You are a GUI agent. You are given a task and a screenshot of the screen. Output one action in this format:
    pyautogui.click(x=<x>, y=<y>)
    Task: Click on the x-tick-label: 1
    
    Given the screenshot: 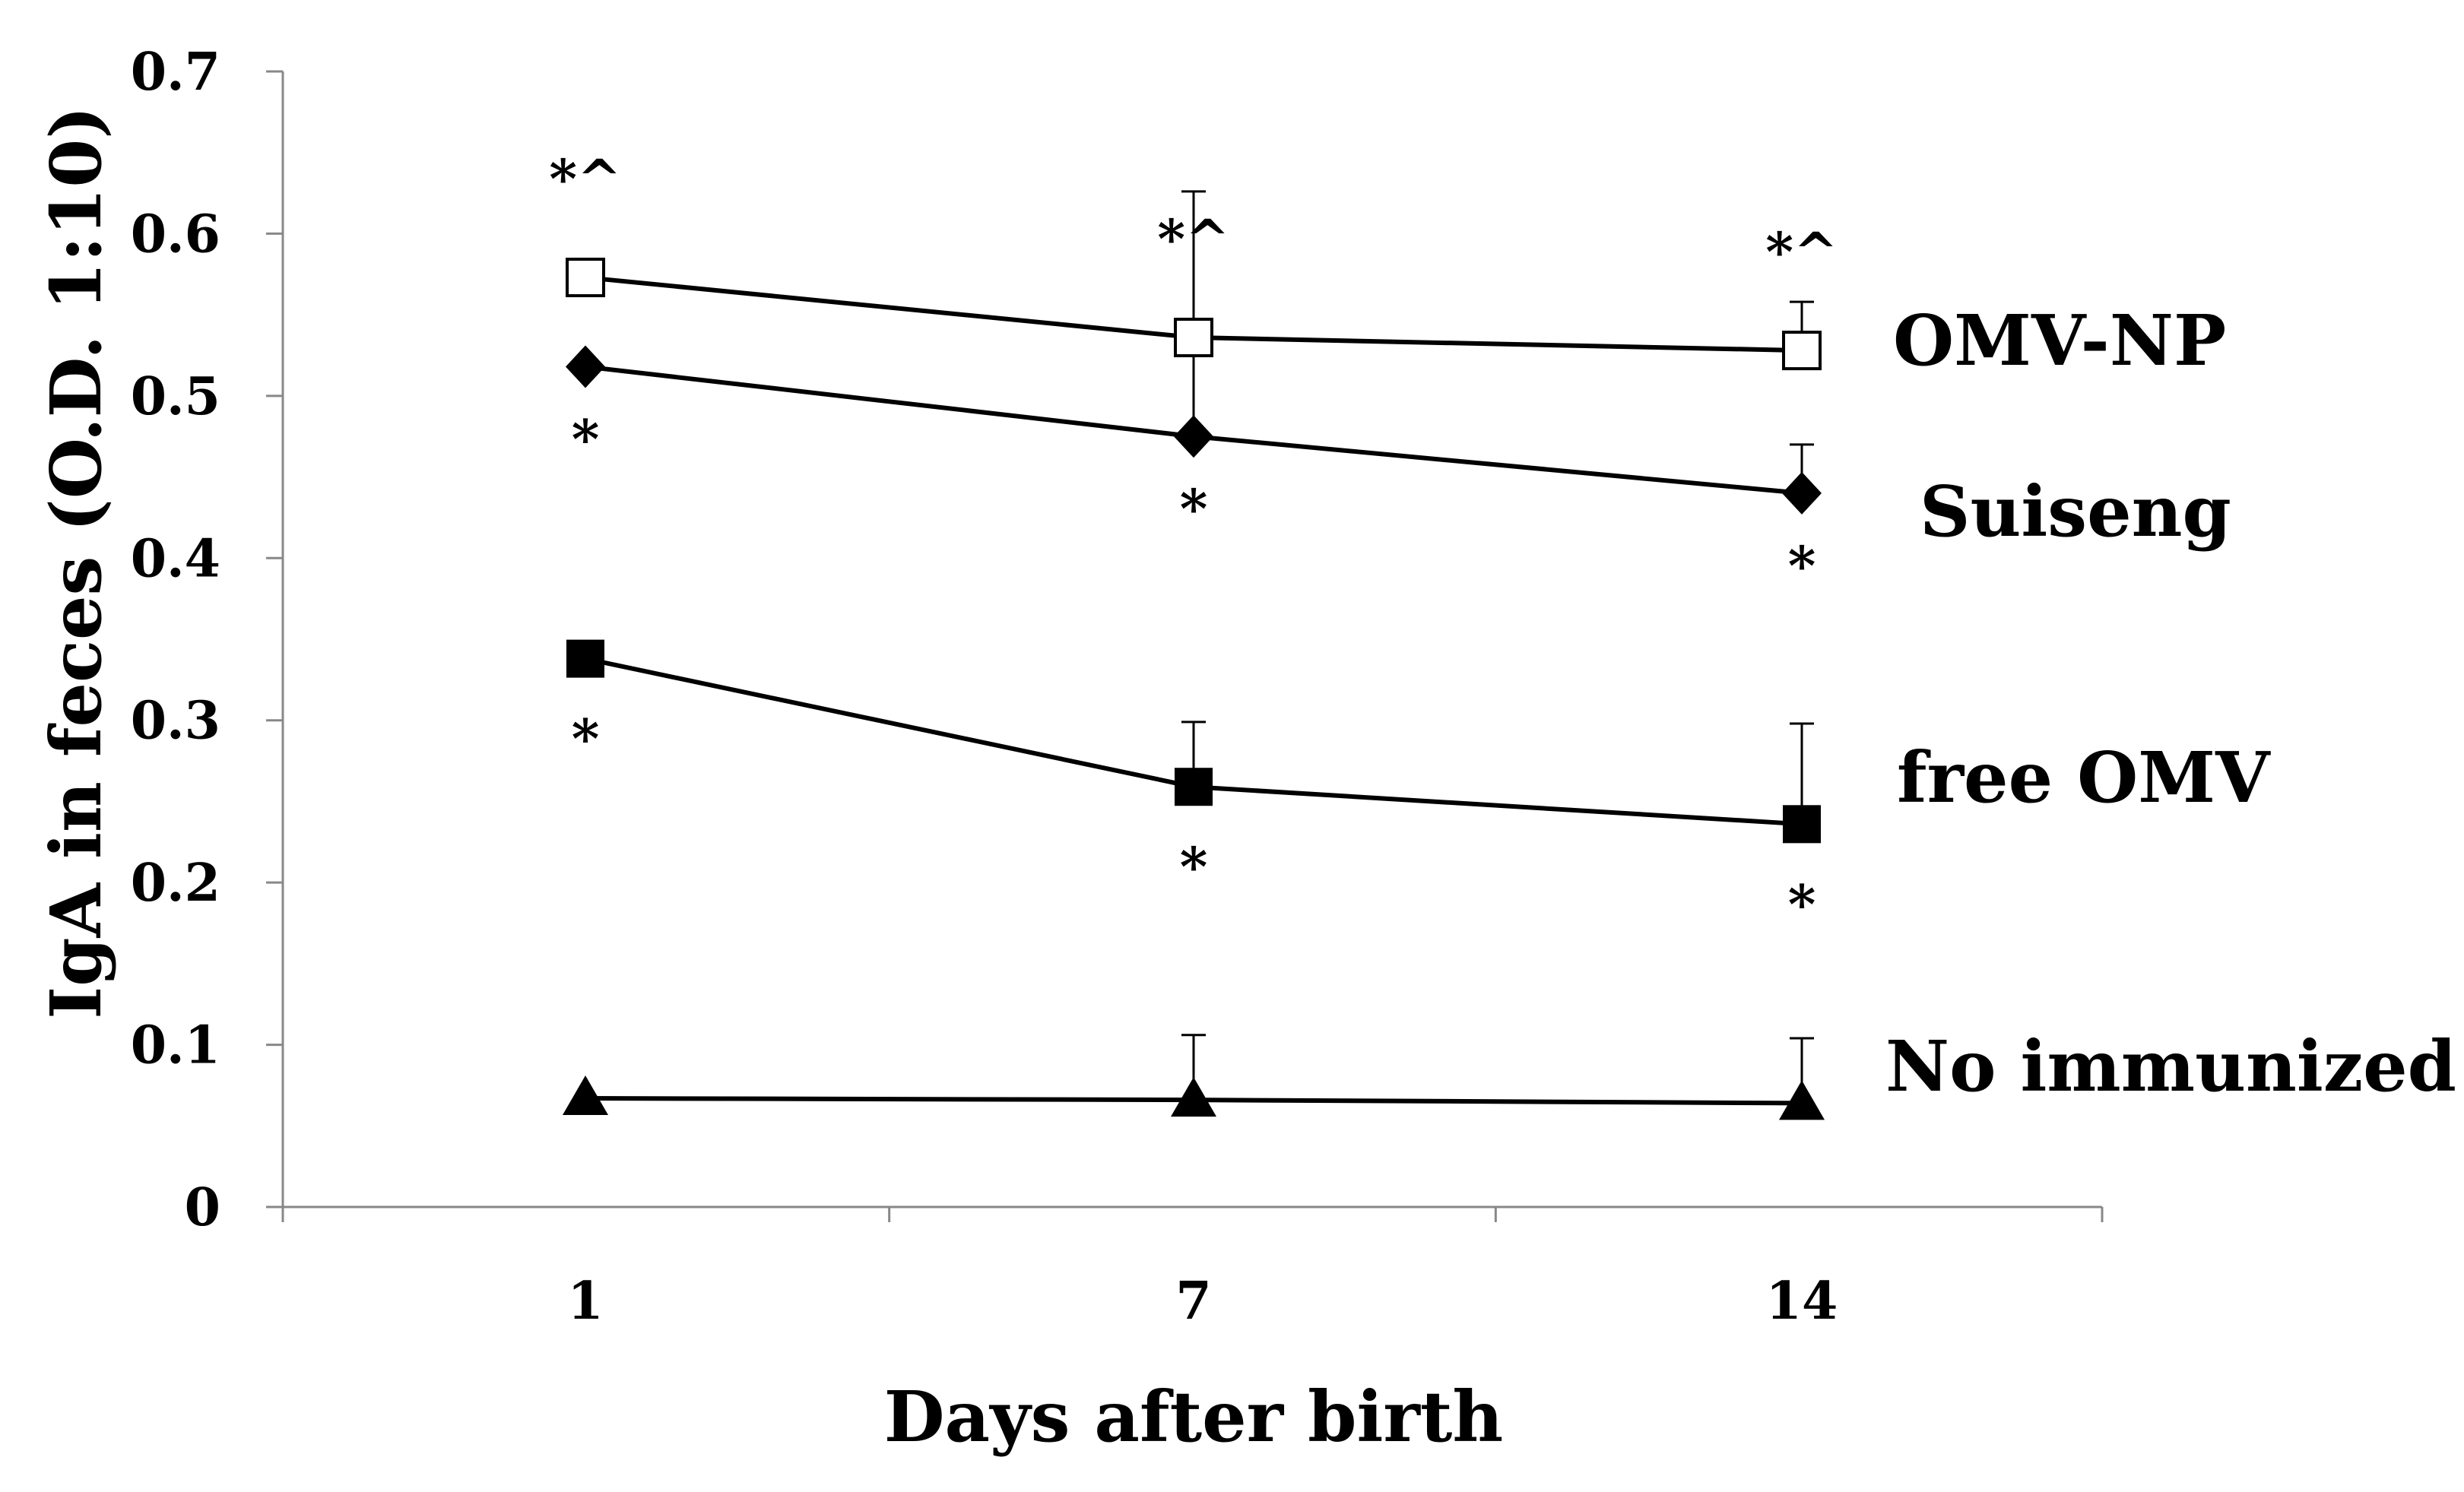 What is the action you would take?
    pyautogui.click(x=585, y=1301)
    